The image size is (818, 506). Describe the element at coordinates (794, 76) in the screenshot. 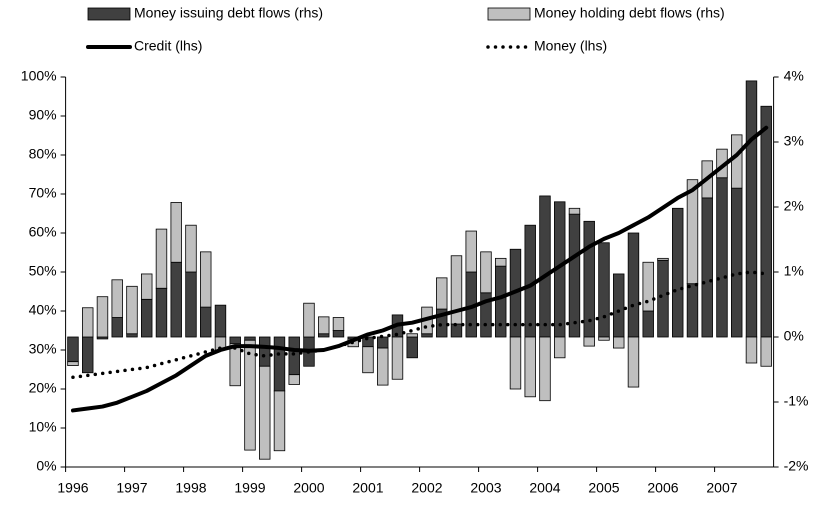

I see `y2-tick-label: 4%` at that location.